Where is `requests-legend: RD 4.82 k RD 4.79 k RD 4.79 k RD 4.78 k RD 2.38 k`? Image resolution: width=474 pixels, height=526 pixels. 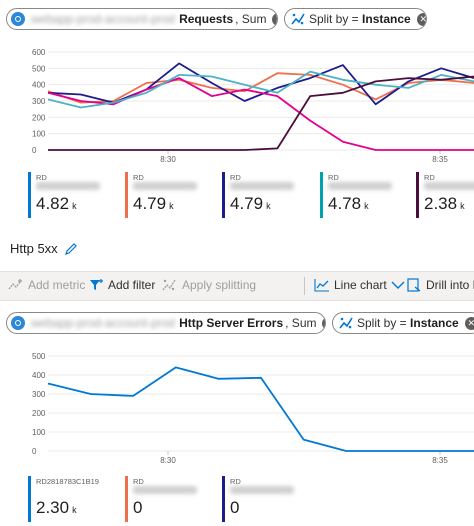
requests-legend: RD 4.82 k RD 4.79 k RD 4.79 k RD 4.78 k RD 2.38 k is located at coordinates (237, 197).